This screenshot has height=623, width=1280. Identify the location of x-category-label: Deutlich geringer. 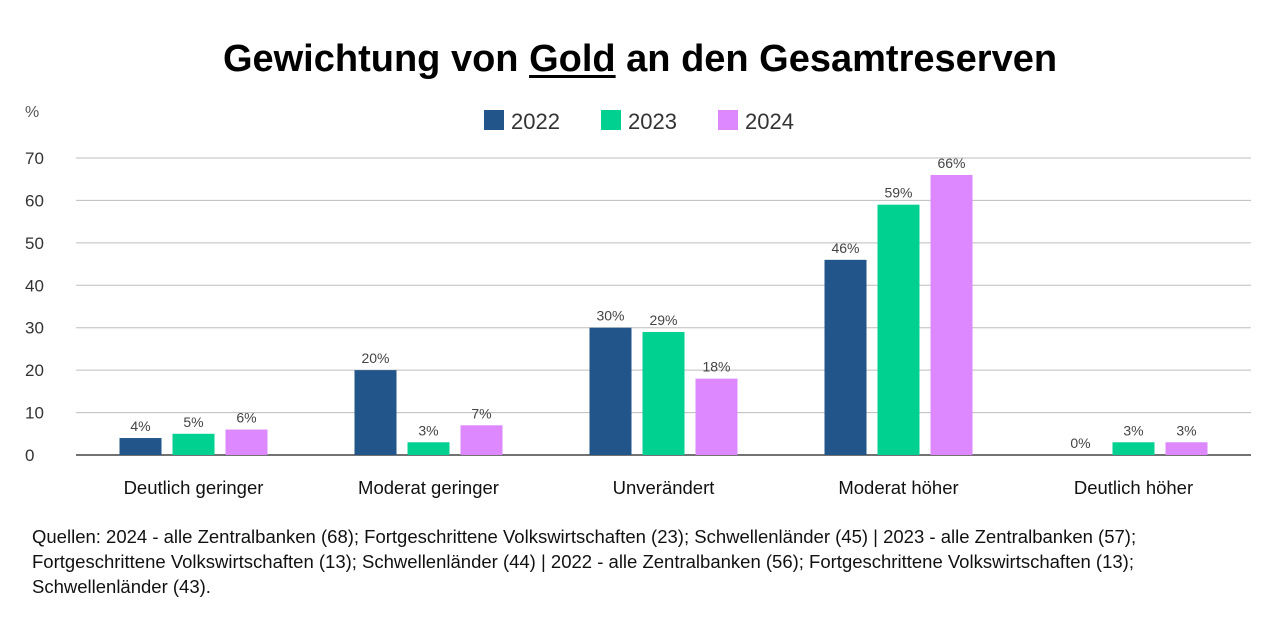
(194, 487).